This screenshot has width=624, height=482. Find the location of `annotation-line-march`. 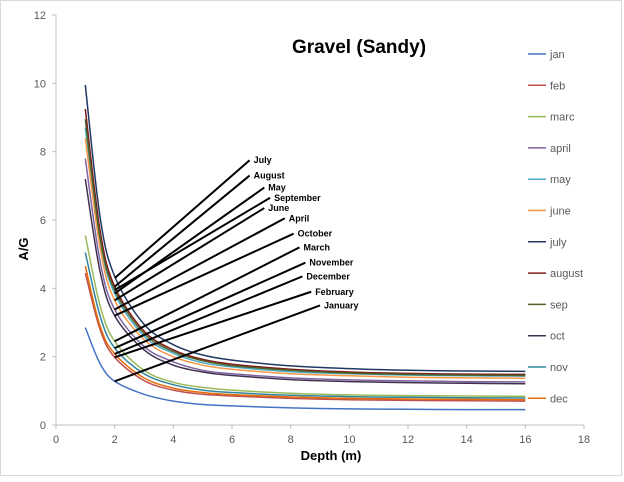

annotation-line-march is located at coordinates (207, 294).